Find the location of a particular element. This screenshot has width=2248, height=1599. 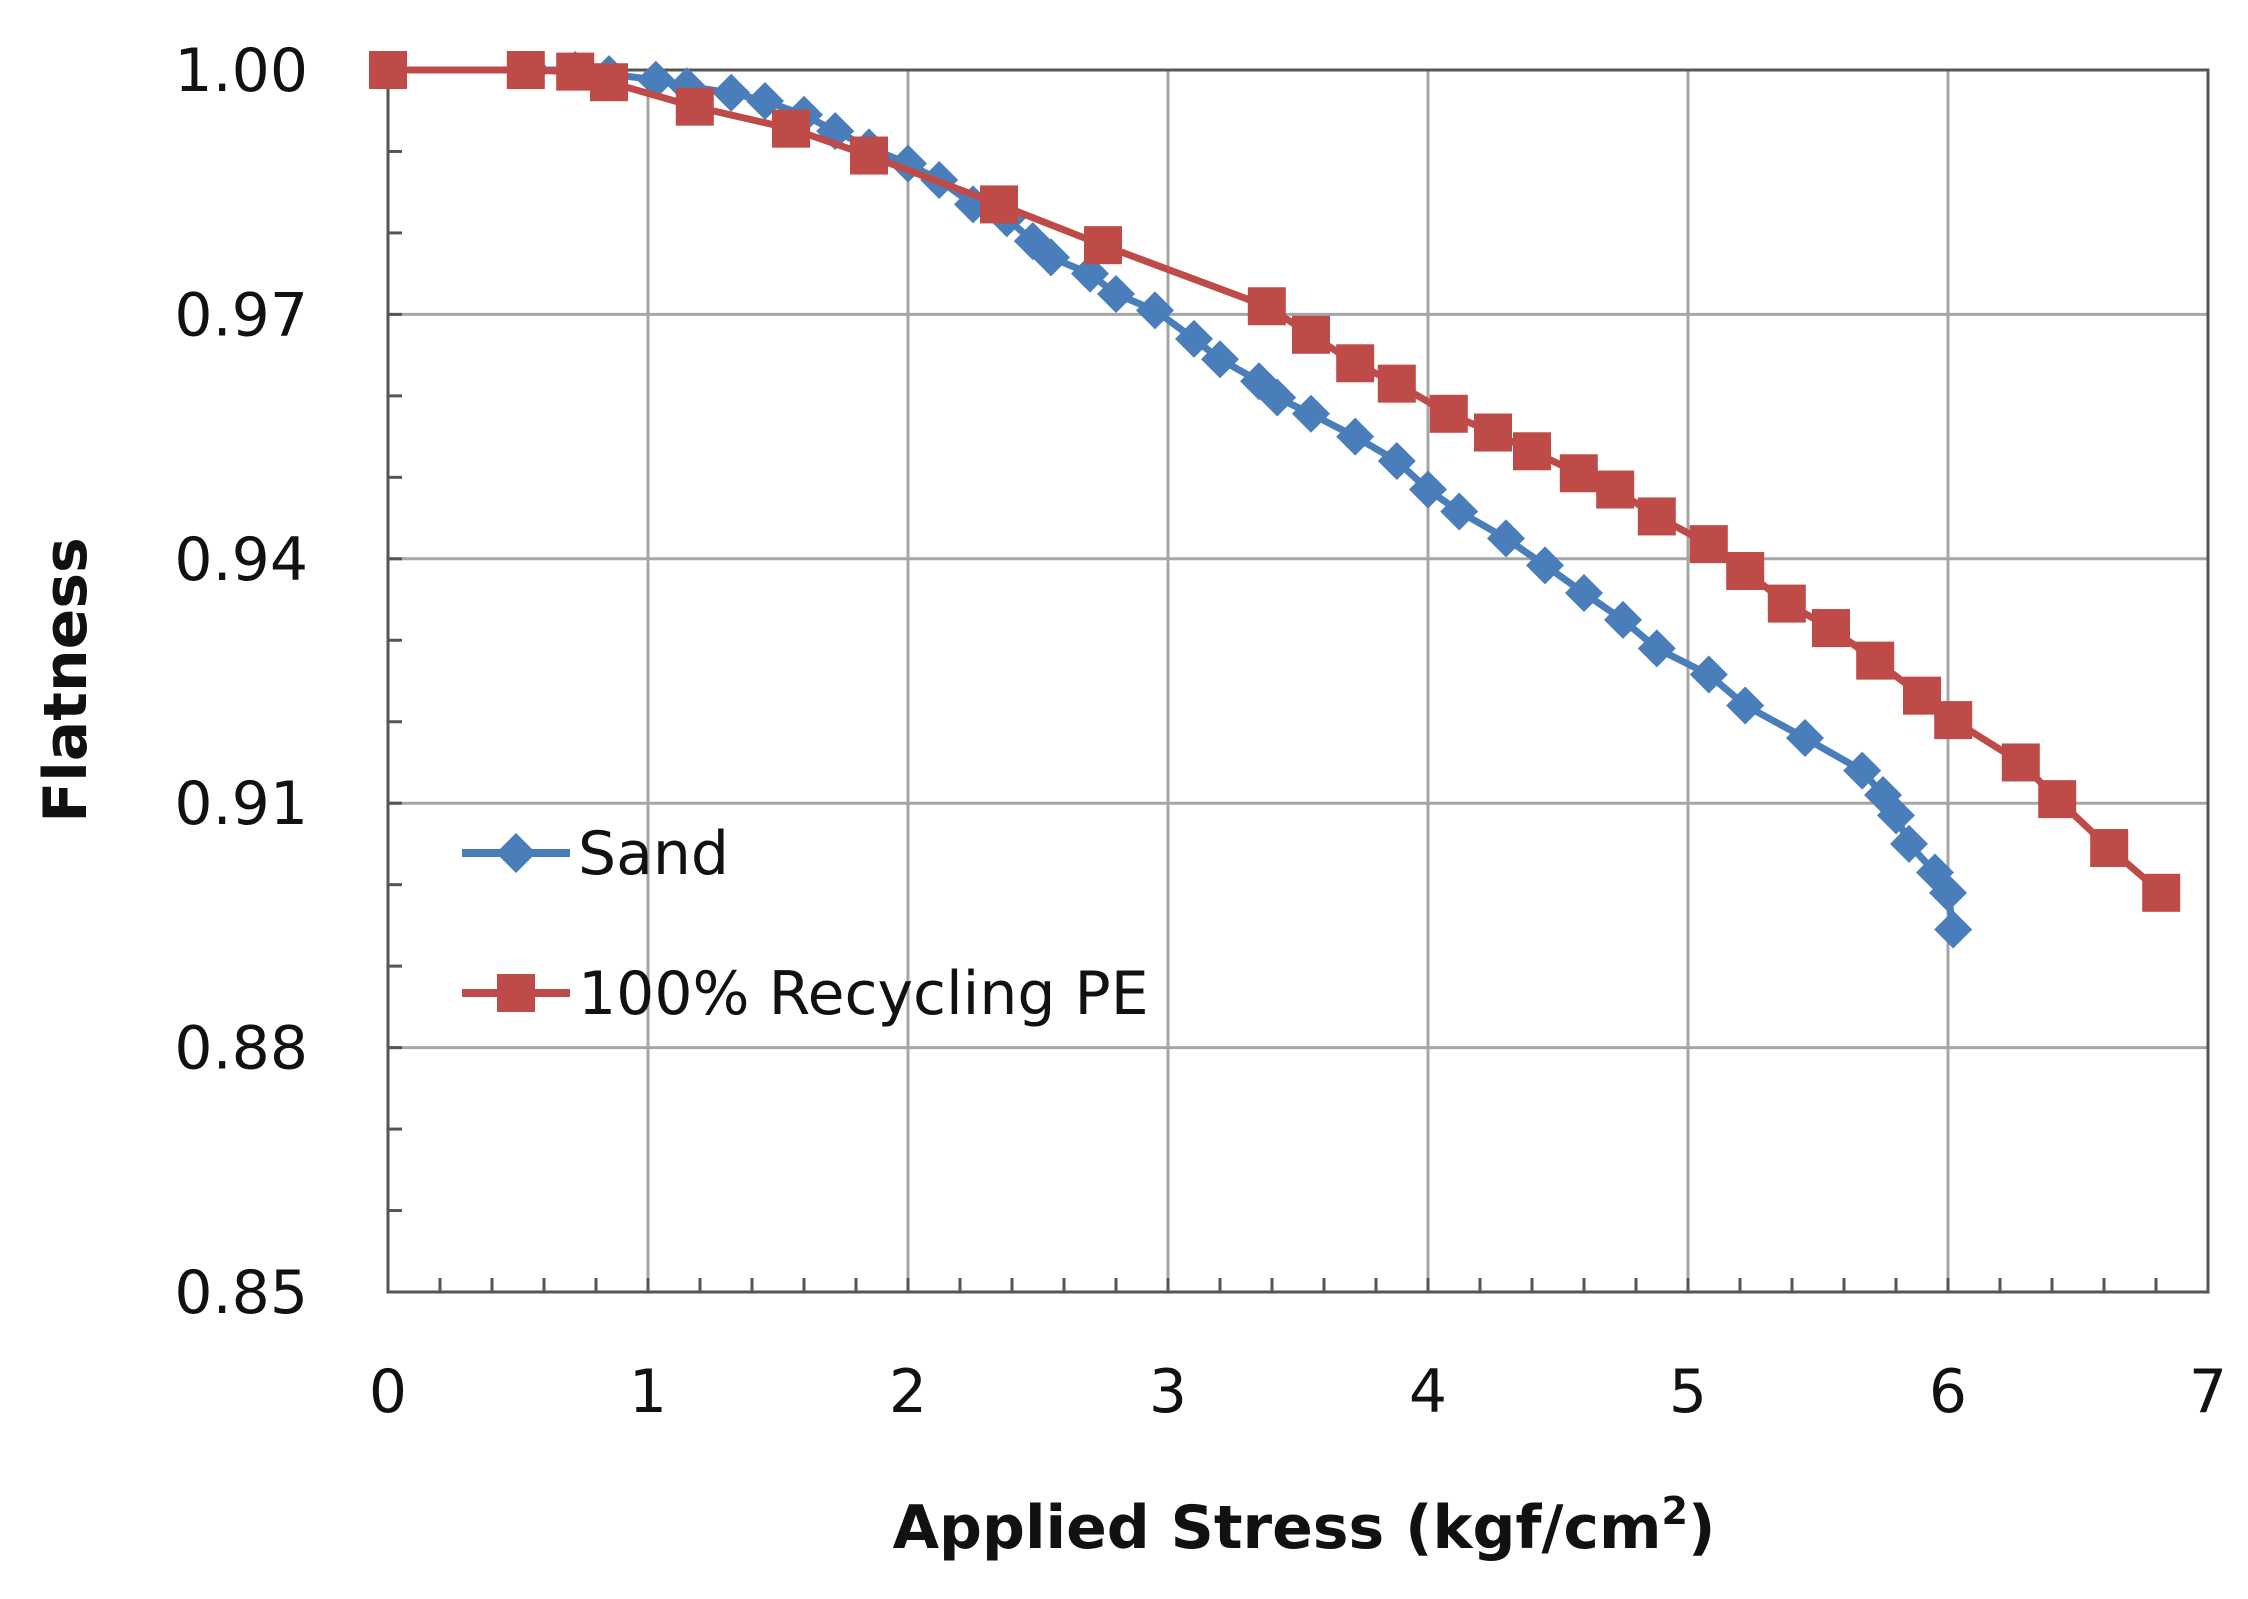

legend-entry-recycling-pe: 100% Recycling PE is located at coordinates (805, 994).